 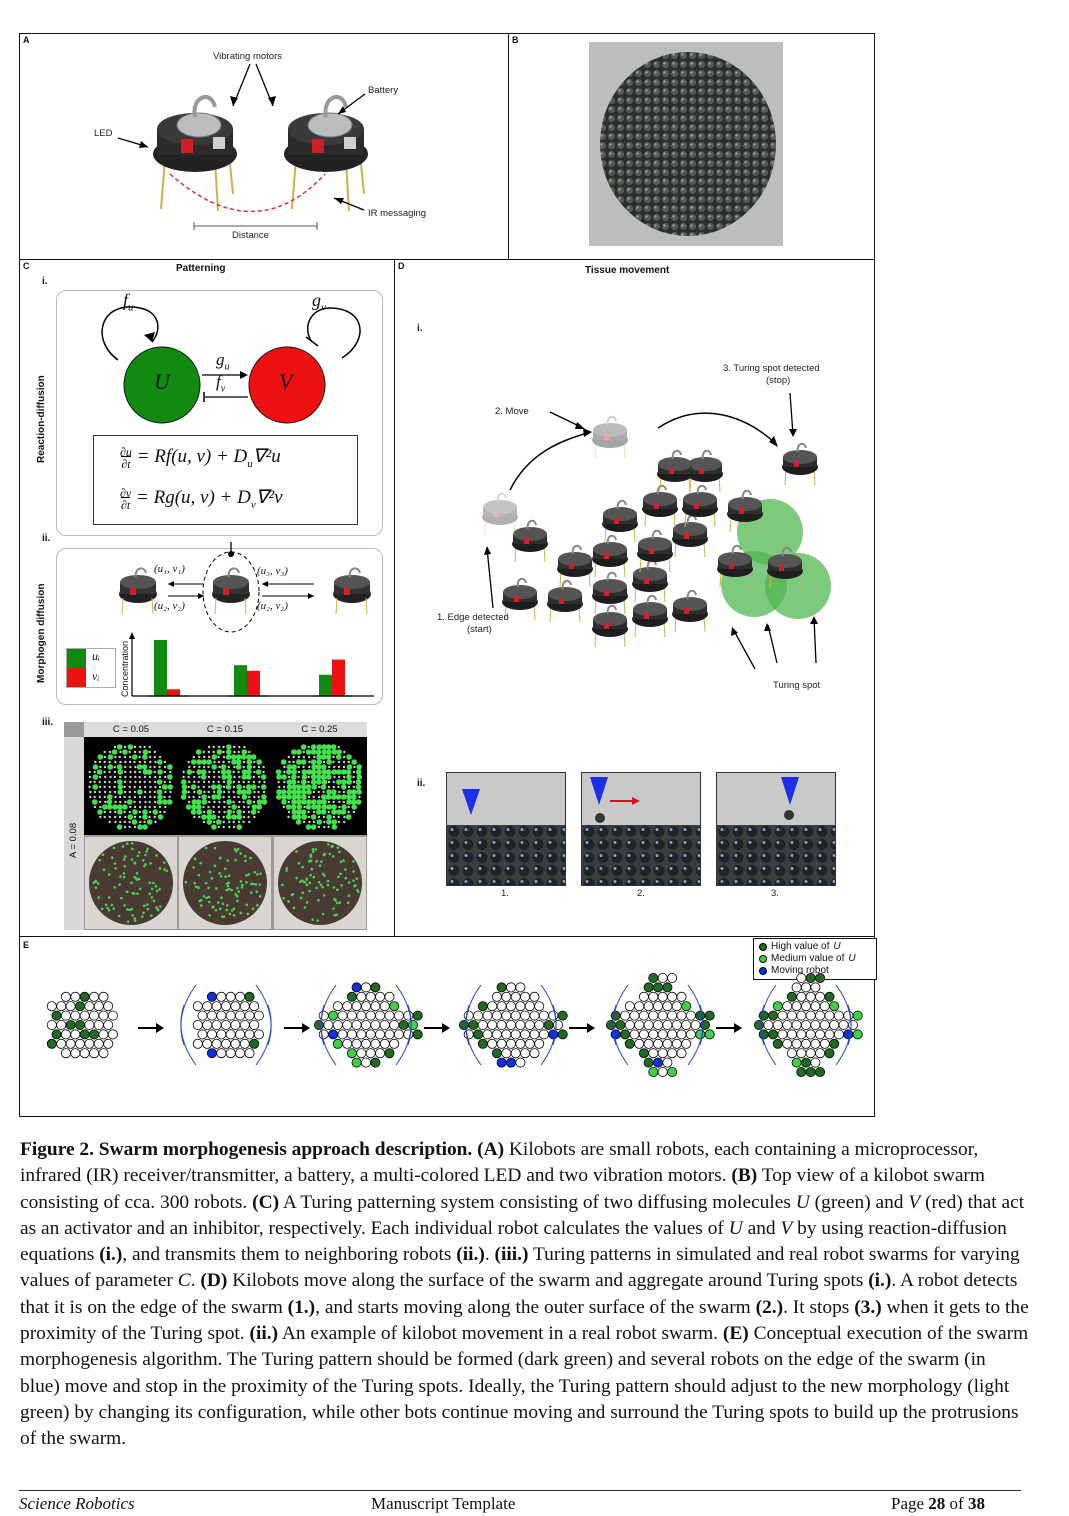 What do you see at coordinates (76, 678) in the screenshot?
I see `legend-v-swatch` at bounding box center [76, 678].